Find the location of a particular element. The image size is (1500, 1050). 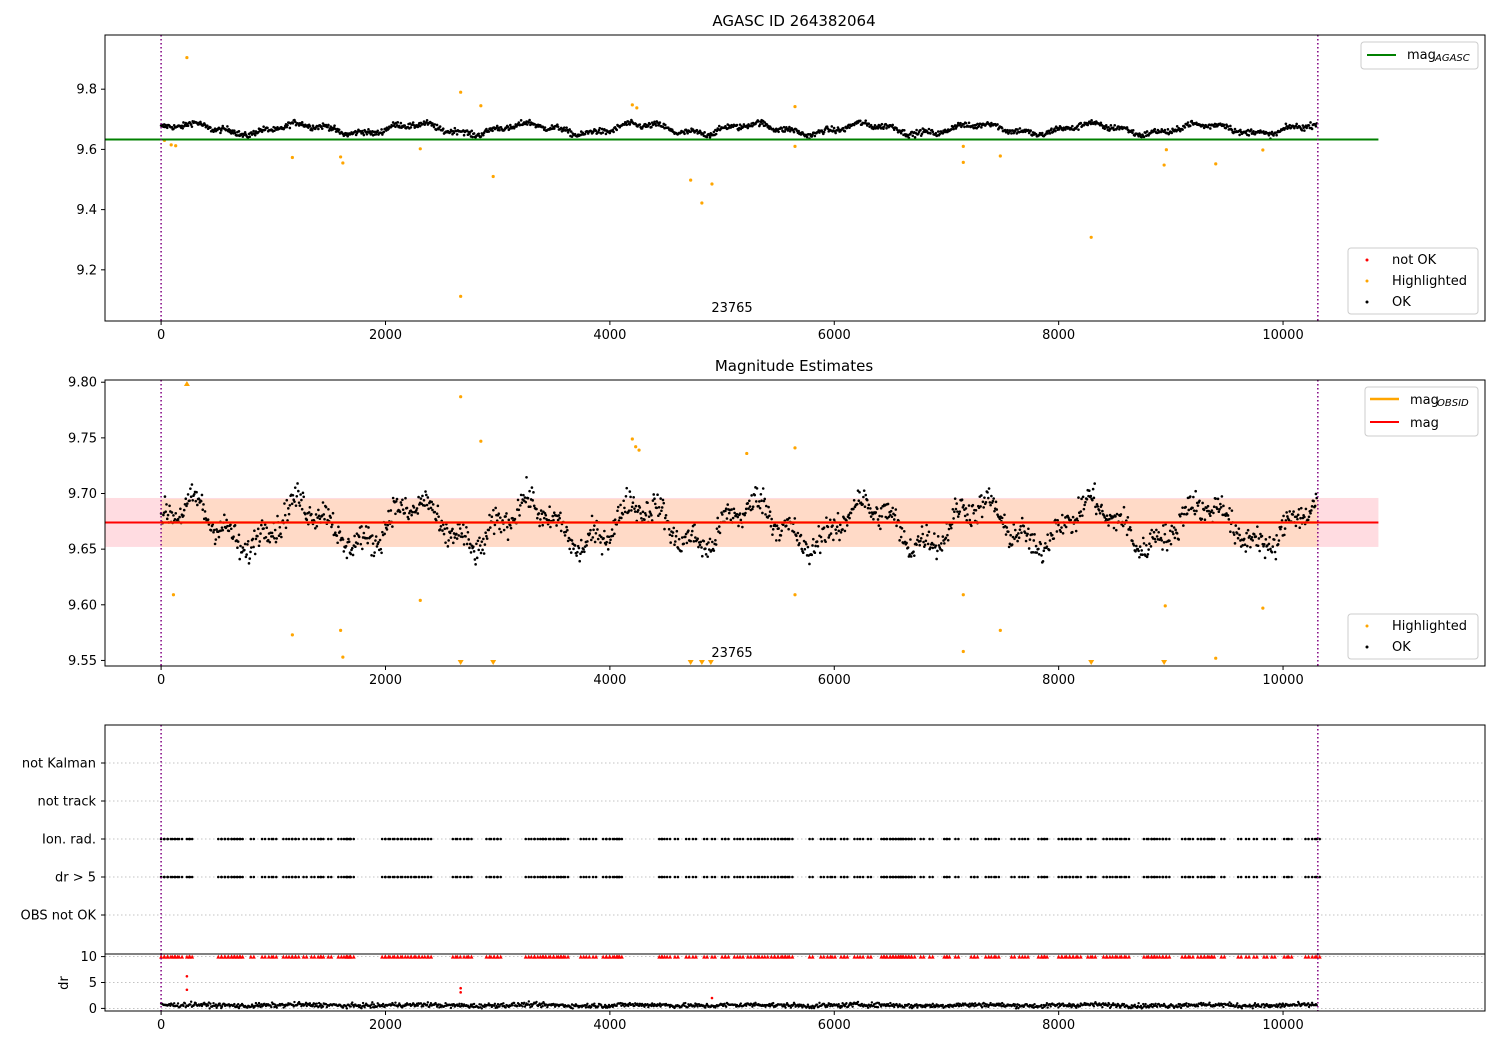

magnitude-y-tick-label-3: 9.70 is located at coordinates (82, 494).